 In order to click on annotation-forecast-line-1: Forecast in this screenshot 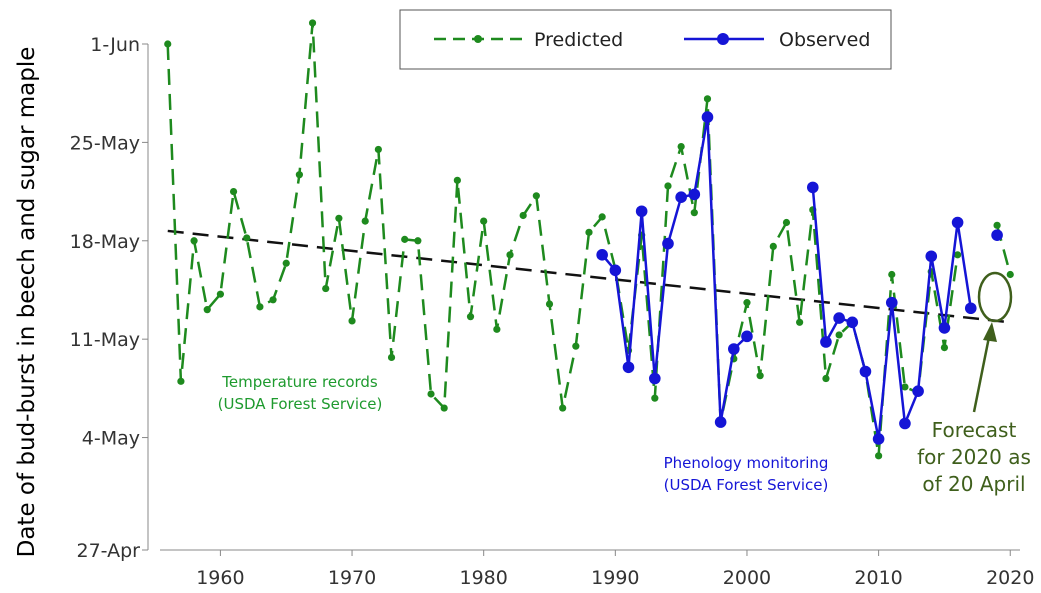, I will do `click(974, 430)`.